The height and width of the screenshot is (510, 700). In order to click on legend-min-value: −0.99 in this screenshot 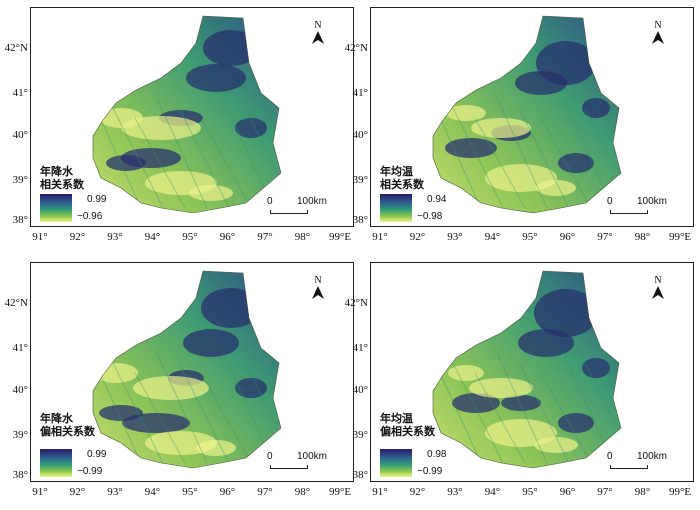, I will do `click(90, 471)`.